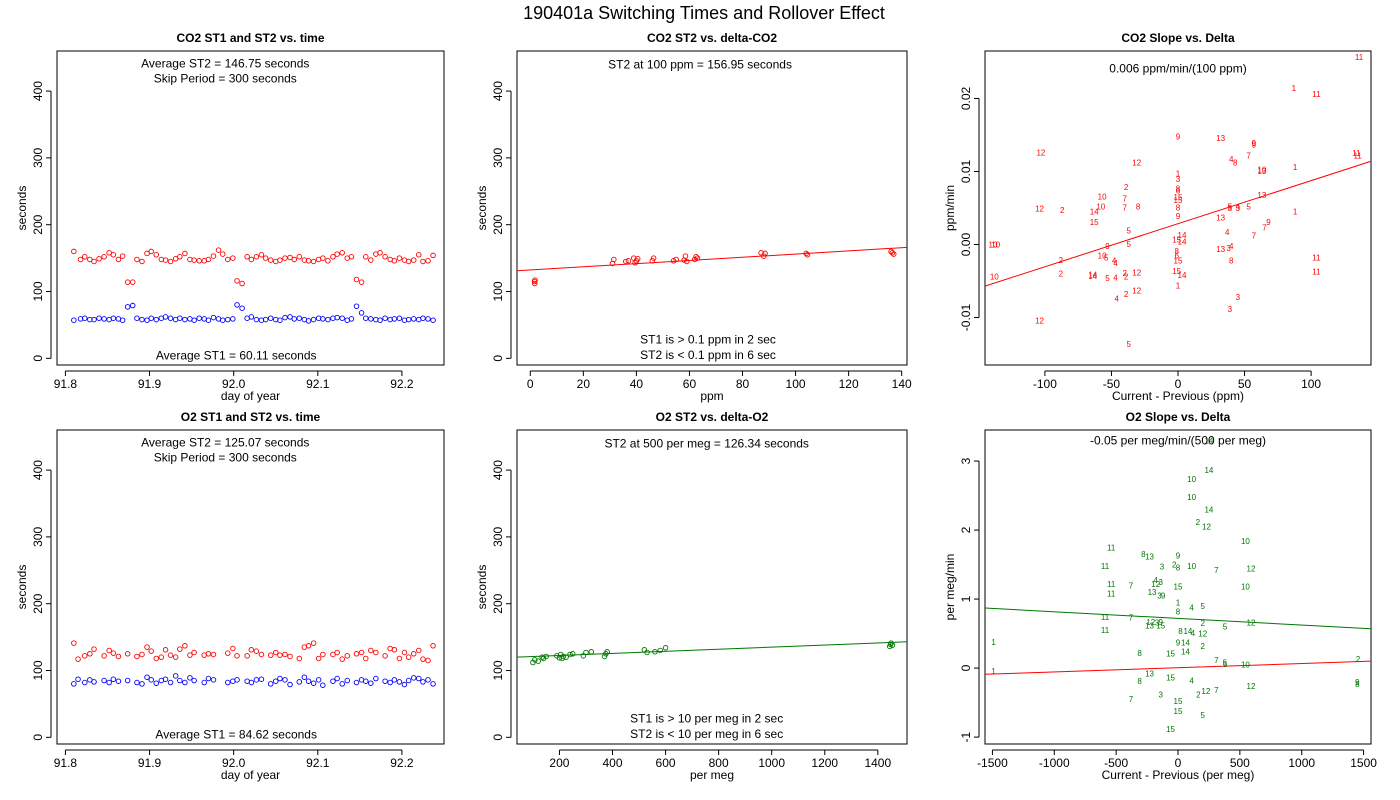 This screenshot has height=800, width=1400. What do you see at coordinates (1157, 623) in the screenshot?
I see `point-label: 3` at bounding box center [1157, 623].